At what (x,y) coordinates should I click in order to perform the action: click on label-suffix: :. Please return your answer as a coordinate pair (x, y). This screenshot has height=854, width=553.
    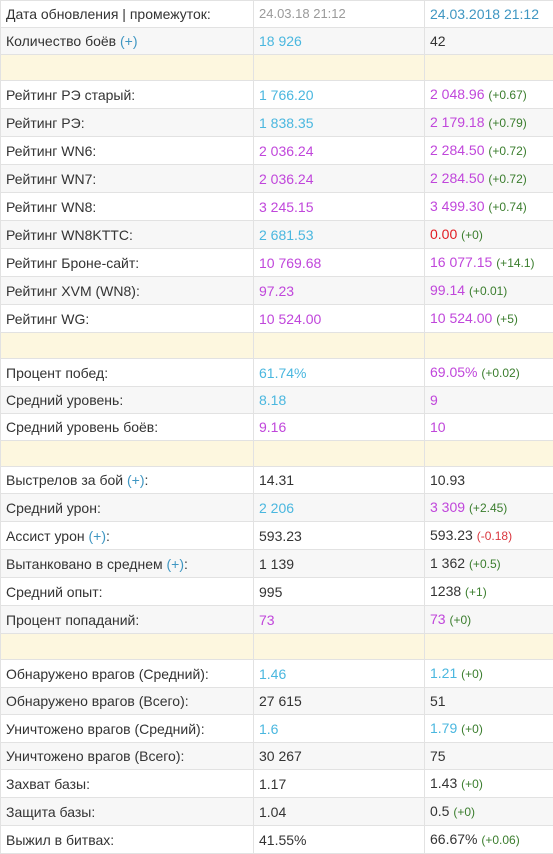
    Looking at the image, I should click on (186, 564).